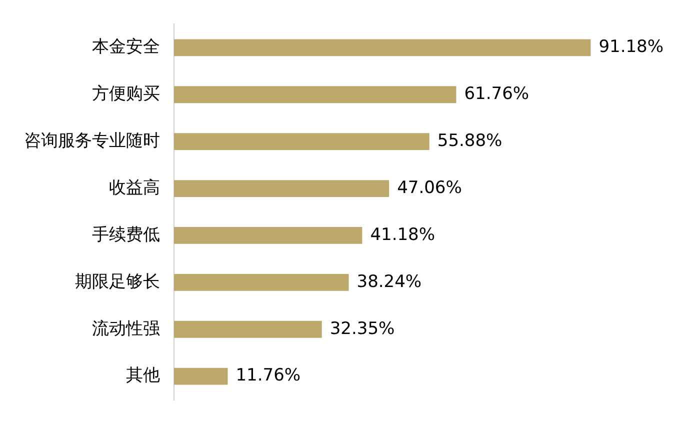  I want to click on data-label: 61.76%, so click(497, 94).